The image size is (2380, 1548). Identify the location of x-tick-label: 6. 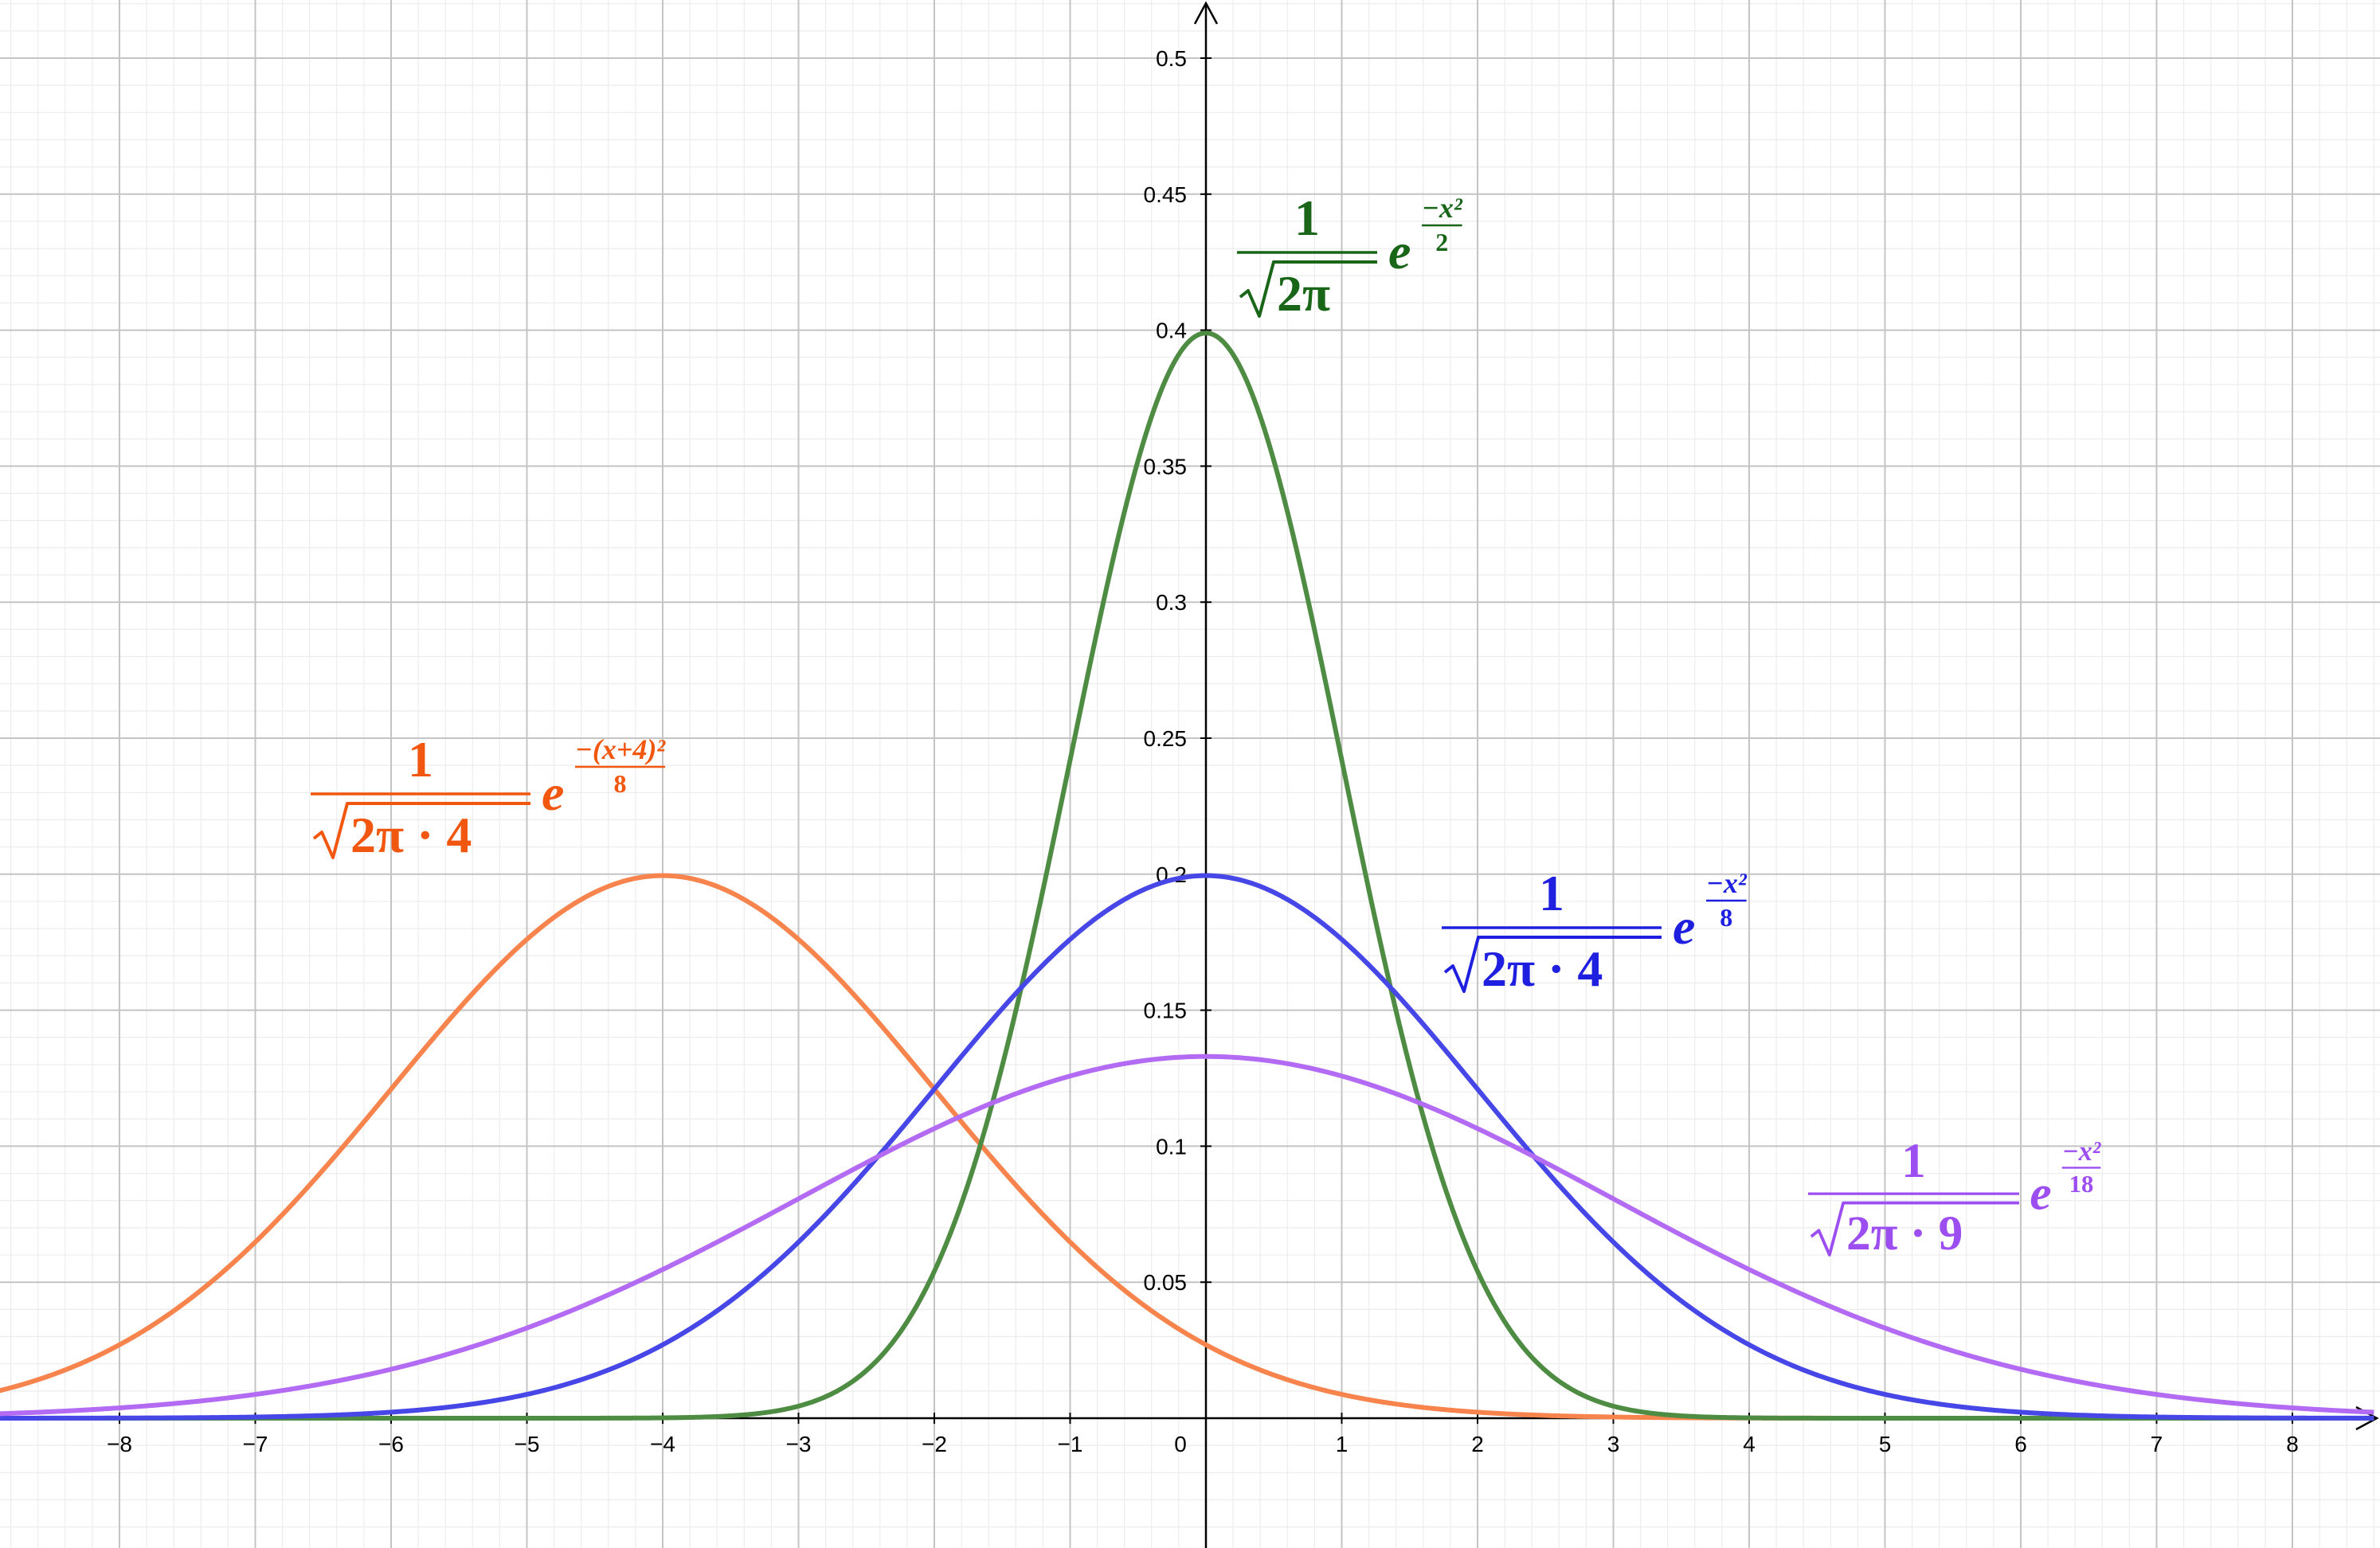
(2021, 1444).